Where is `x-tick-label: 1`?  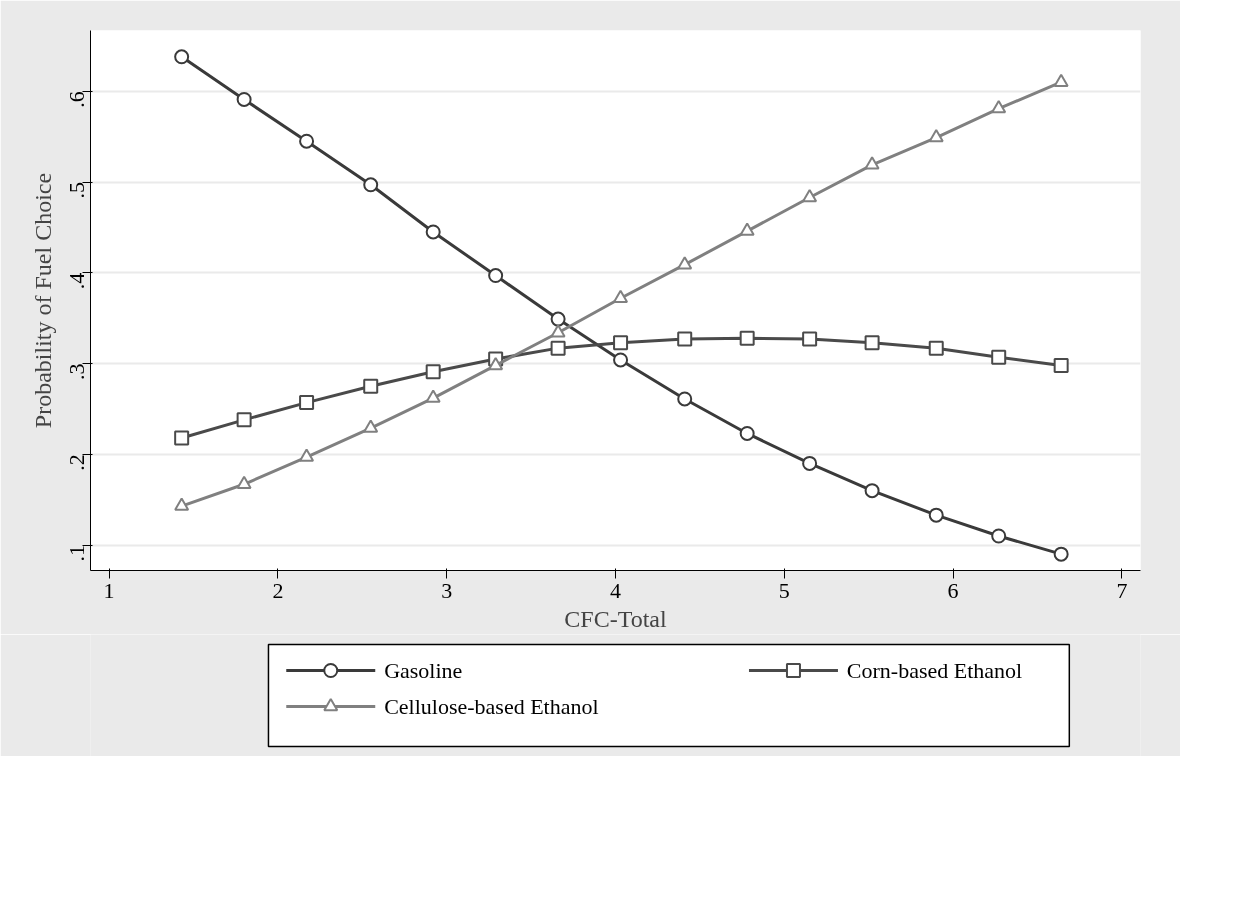 x-tick-label: 1 is located at coordinates (109, 590).